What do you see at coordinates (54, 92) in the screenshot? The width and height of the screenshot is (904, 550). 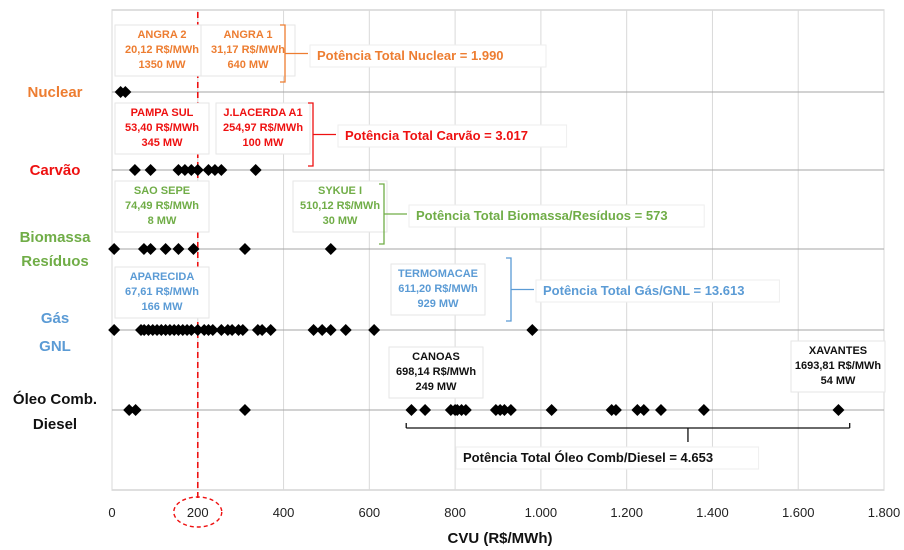 I see `category-label: Nuclear` at bounding box center [54, 92].